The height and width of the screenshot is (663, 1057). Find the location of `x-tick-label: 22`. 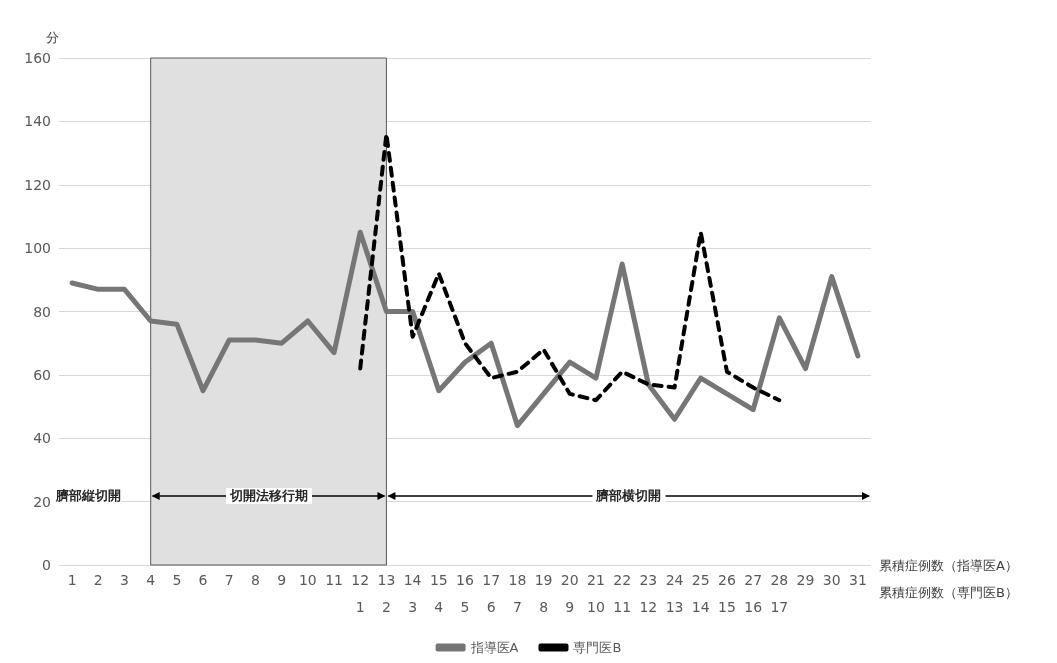

x-tick-label: 22 is located at coordinates (622, 580).